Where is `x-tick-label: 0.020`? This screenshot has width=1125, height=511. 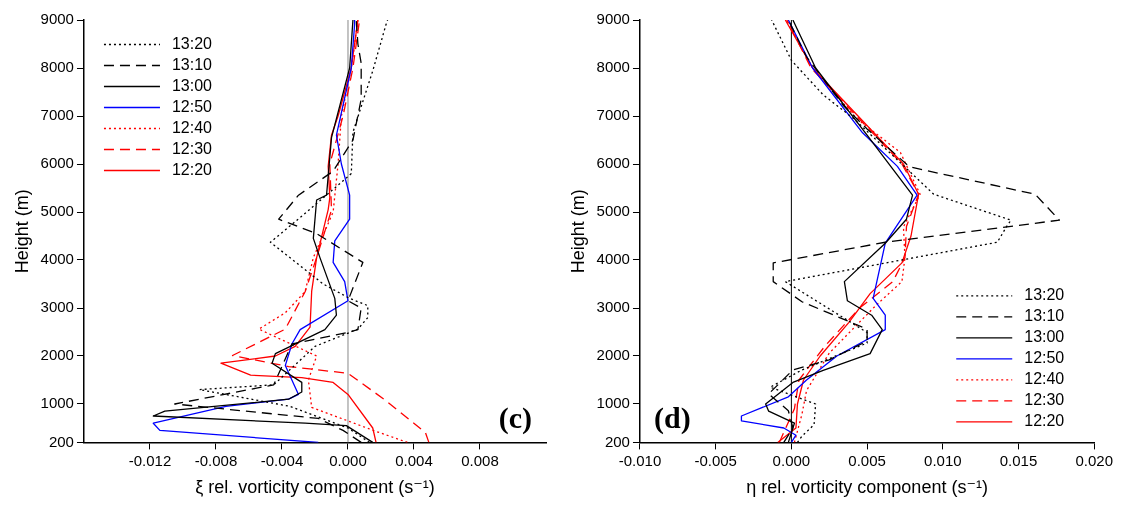 x-tick-label: 0.020 is located at coordinates (1094, 460).